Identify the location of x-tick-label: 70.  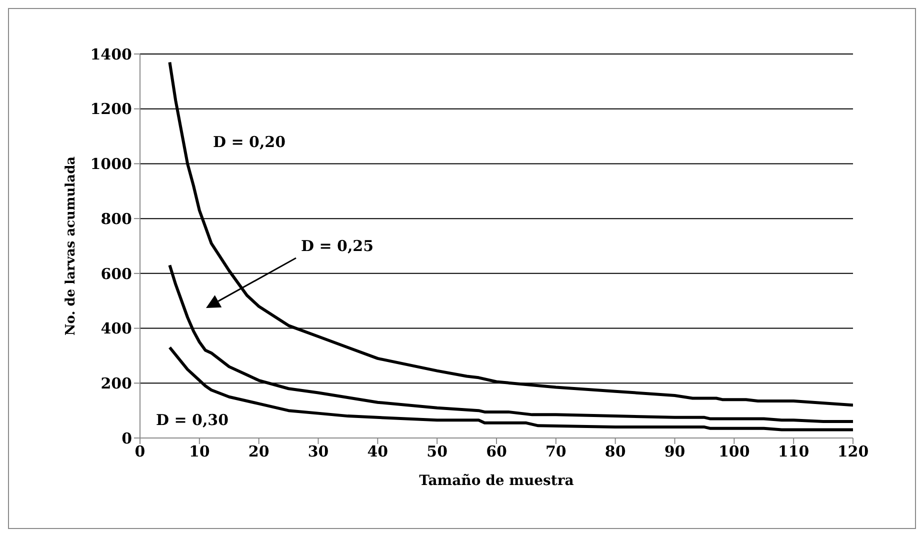
(555, 451).